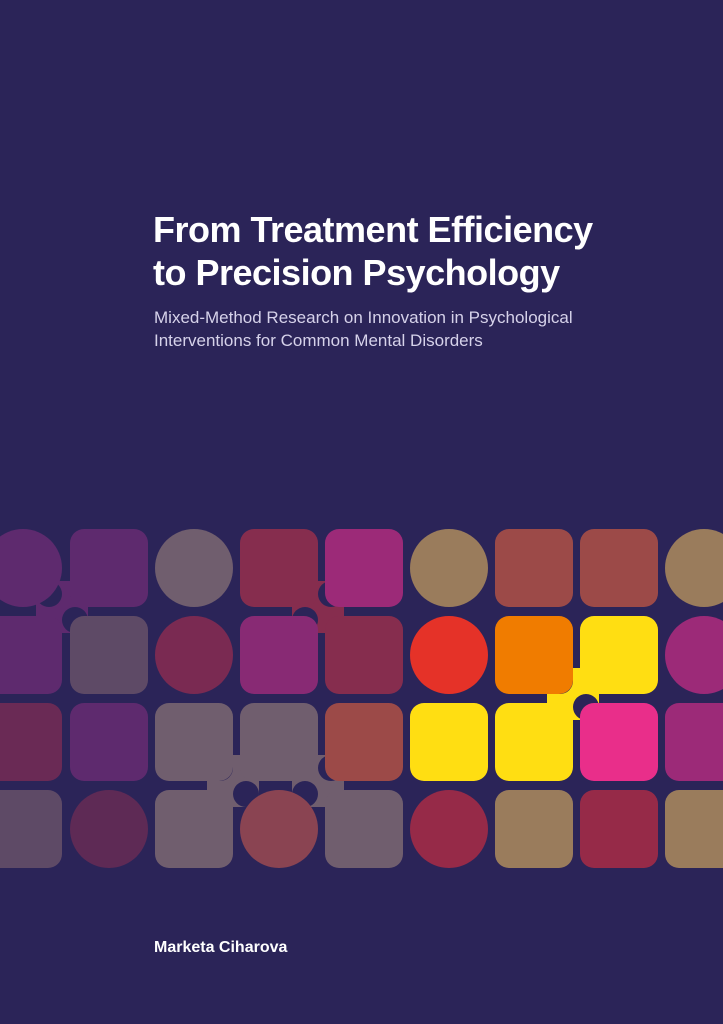 This screenshot has width=723, height=1024. What do you see at coordinates (221, 947) in the screenshot?
I see `author-name: Marketa Ciharova` at bounding box center [221, 947].